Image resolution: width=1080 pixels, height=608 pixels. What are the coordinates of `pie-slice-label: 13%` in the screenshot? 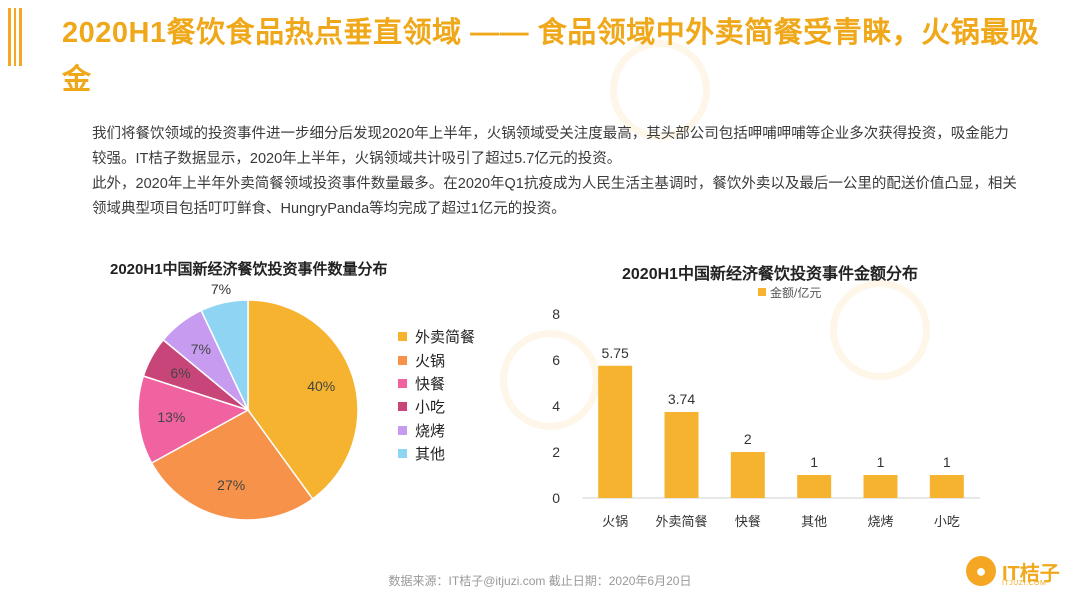 It's located at (171, 417).